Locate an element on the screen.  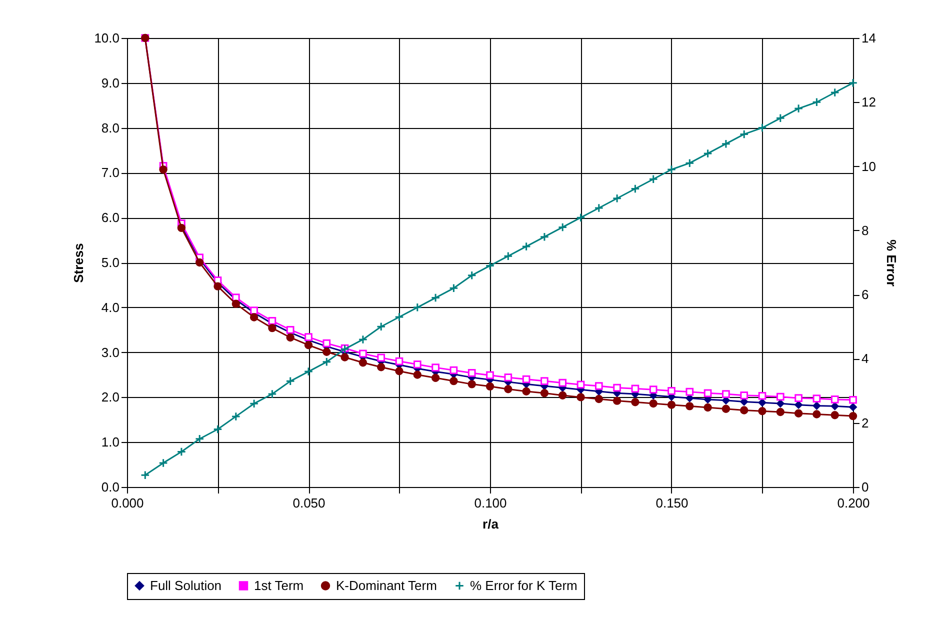
y2-tick-label: 14 is located at coordinates (869, 38).